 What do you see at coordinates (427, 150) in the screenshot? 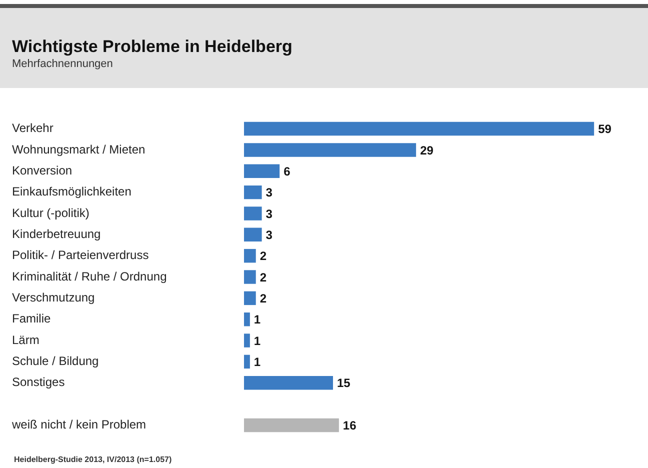
I see `data-label: 29` at bounding box center [427, 150].